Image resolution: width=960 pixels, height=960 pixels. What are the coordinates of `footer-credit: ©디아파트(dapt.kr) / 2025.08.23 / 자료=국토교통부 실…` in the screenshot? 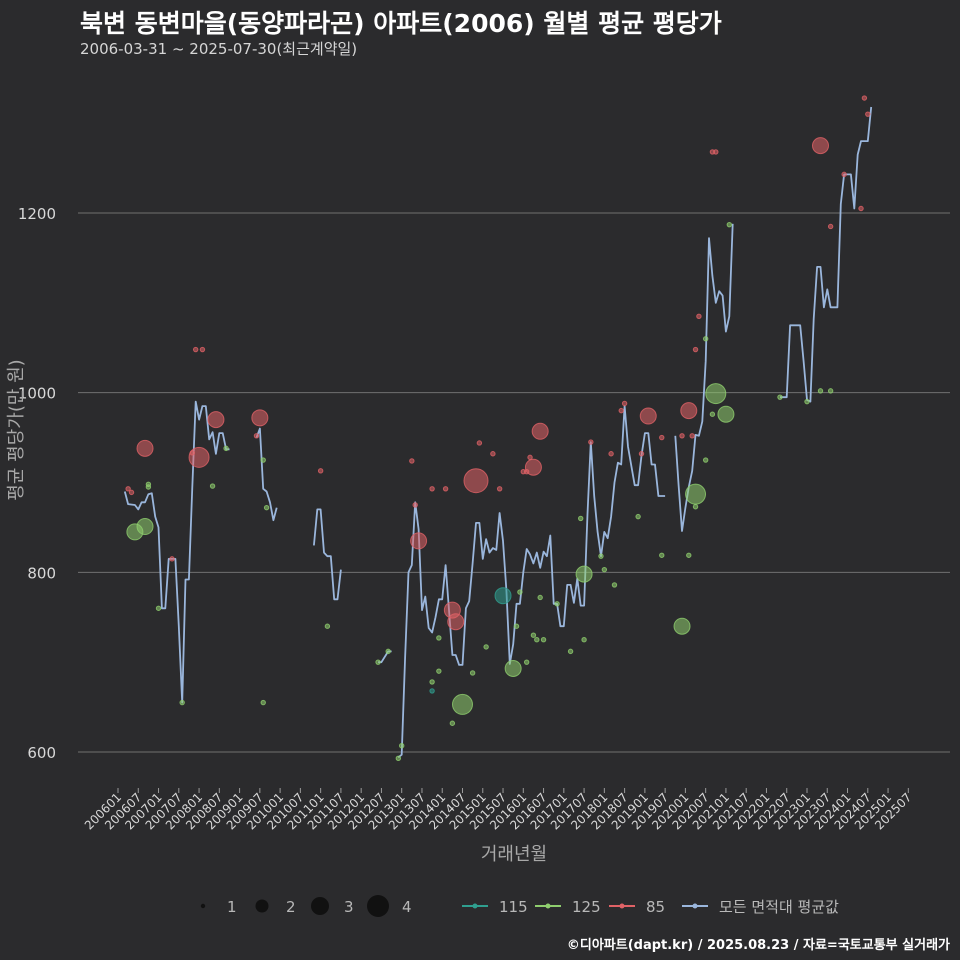 It's located at (758, 945).